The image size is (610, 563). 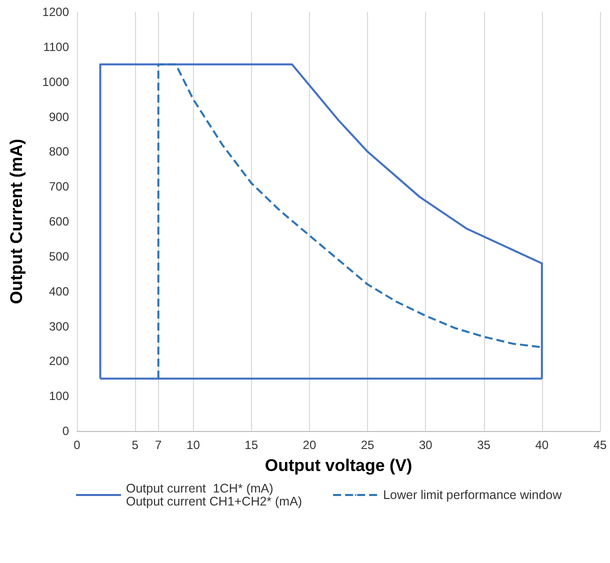 What do you see at coordinates (600, 445) in the screenshot?
I see `x-tick-label: 45` at bounding box center [600, 445].